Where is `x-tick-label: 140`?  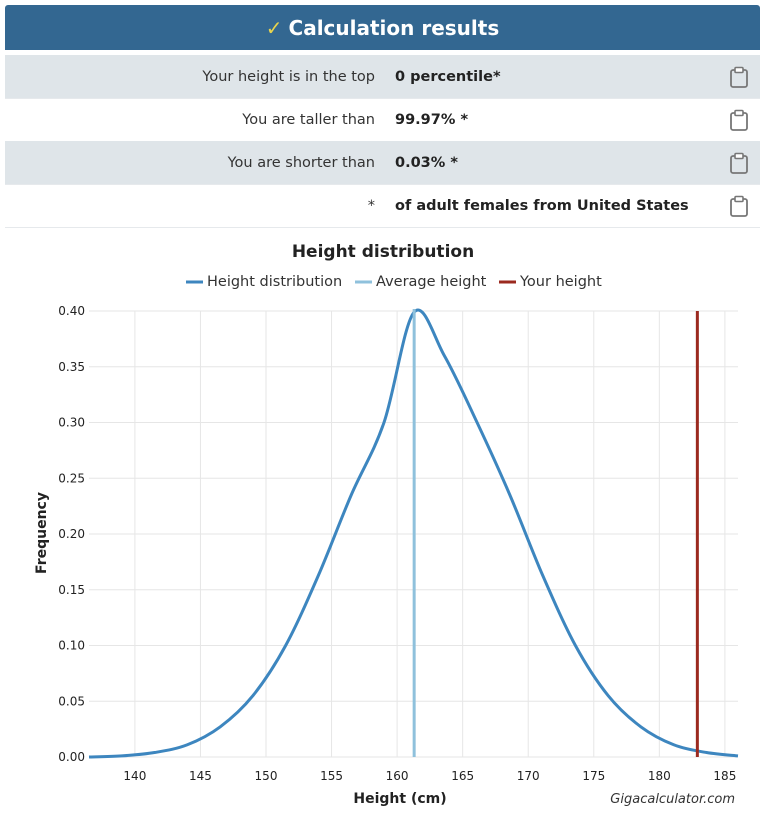
x-tick-label: 140 is located at coordinates (134, 776).